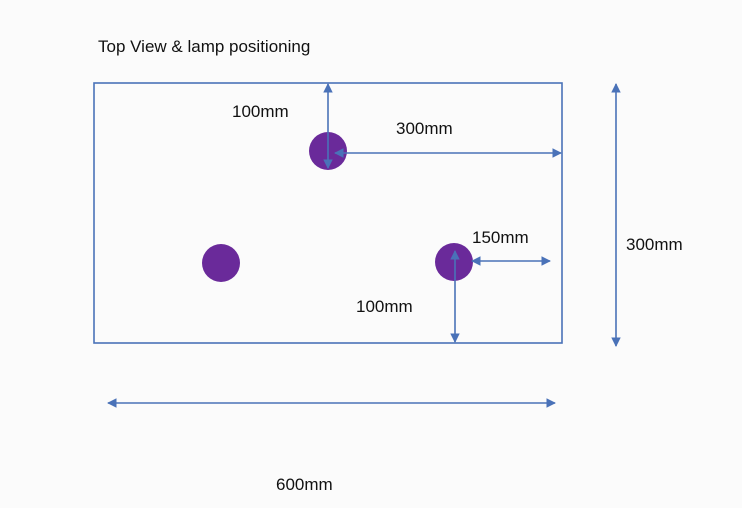  I want to click on overall-height-label: 300mm, so click(654, 244).